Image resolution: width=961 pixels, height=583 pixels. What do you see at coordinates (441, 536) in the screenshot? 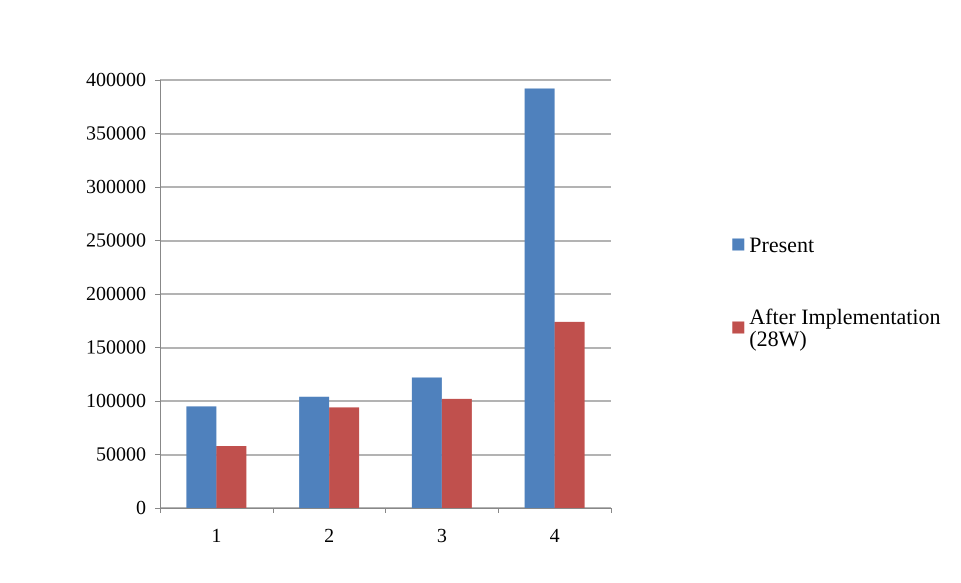
I see `x-tick-label: 3` at bounding box center [441, 536].